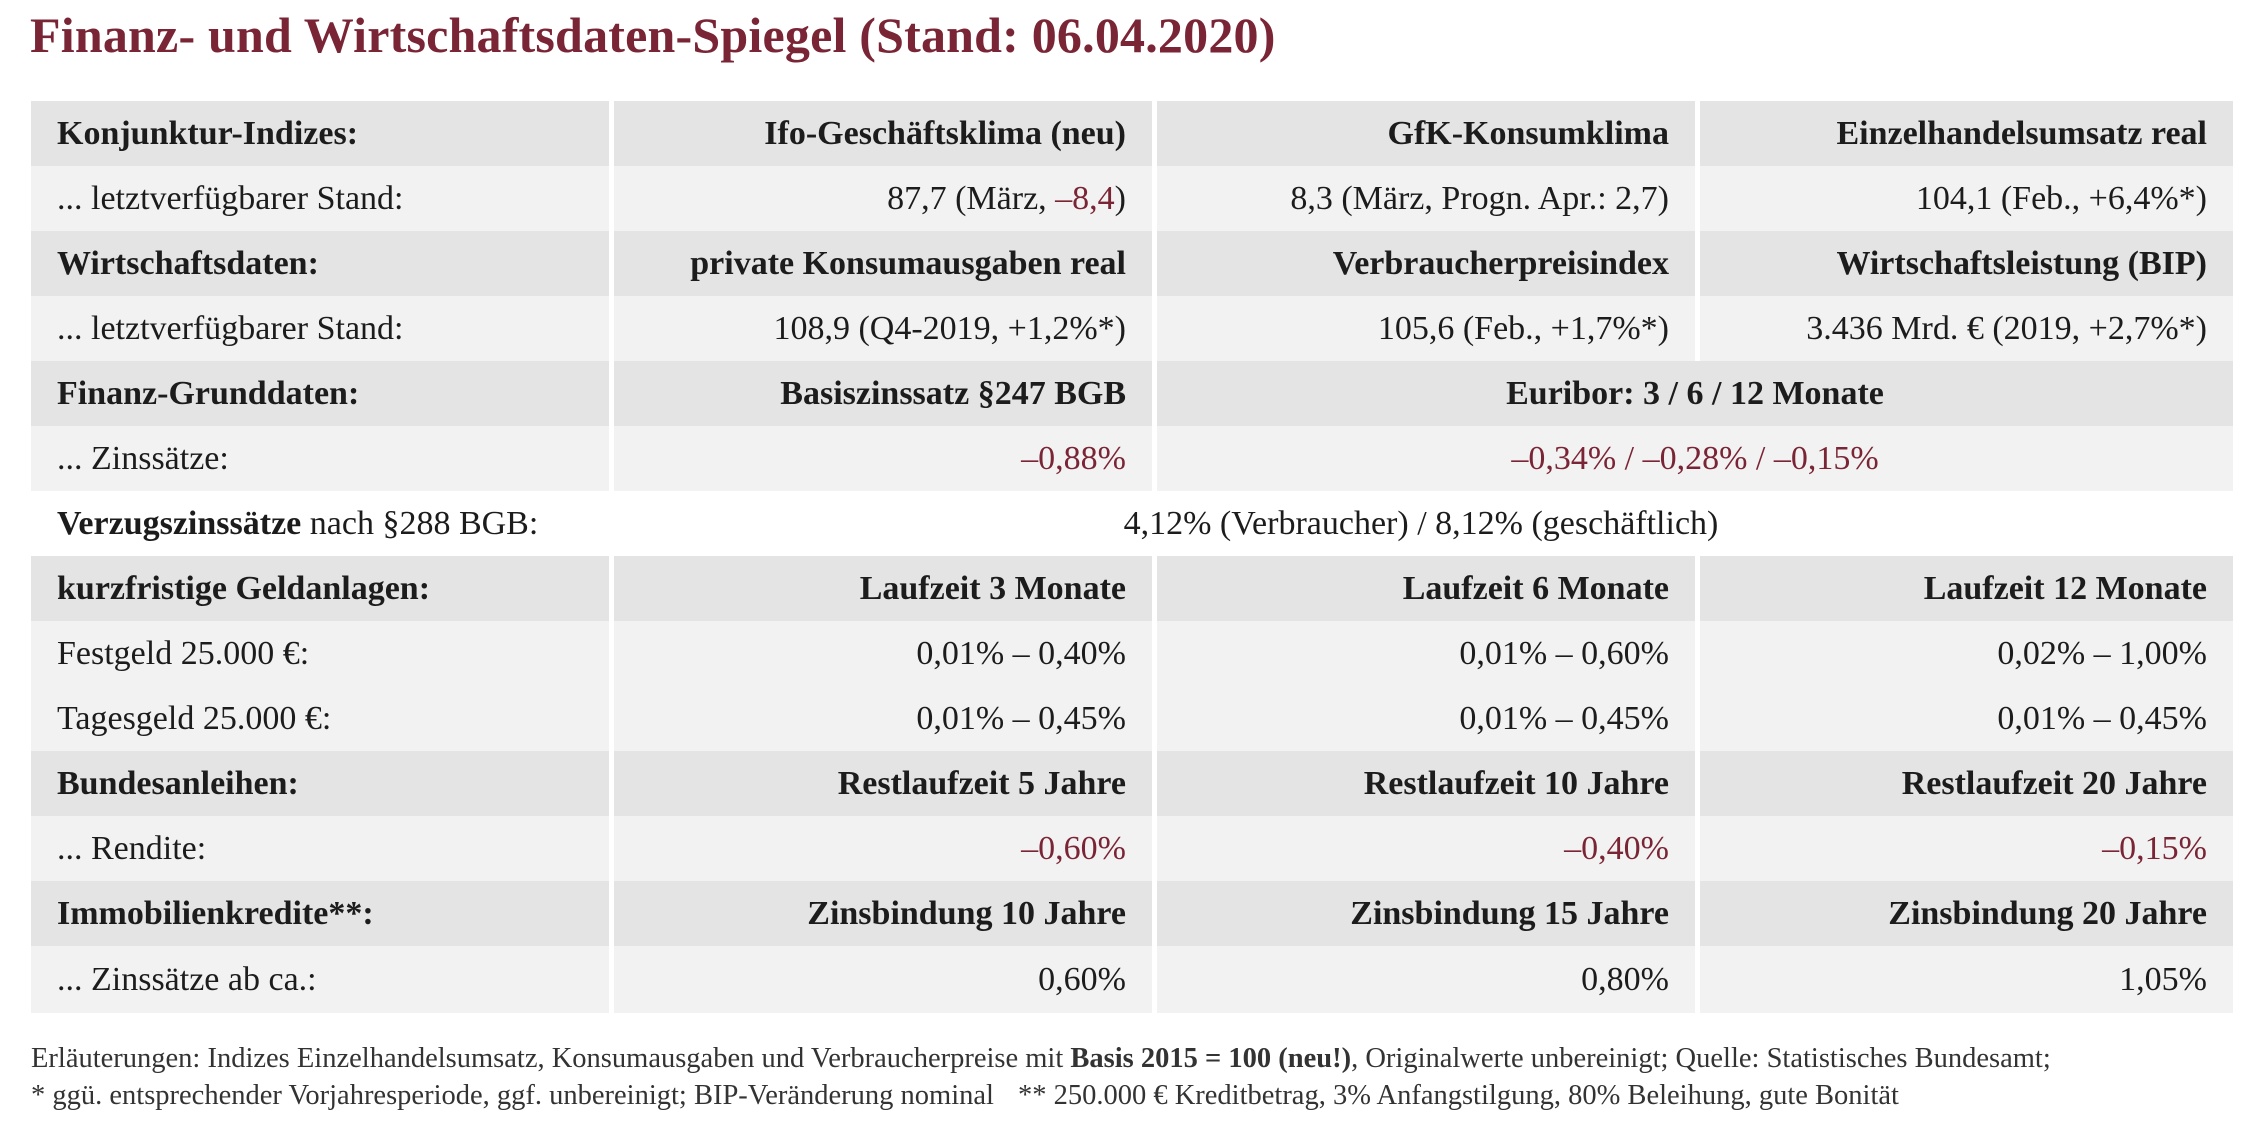 Image resolution: width=2264 pixels, height=1140 pixels. Describe the element at coordinates (320, 458) in the screenshot. I see `finanz-row-label: ... Zinssätze:` at that location.